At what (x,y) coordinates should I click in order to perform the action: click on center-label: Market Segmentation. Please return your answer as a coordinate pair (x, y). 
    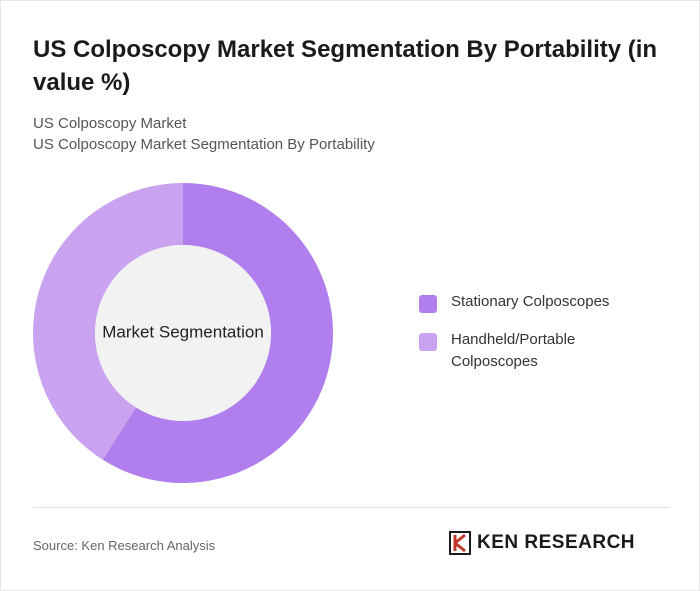
    Looking at the image, I should click on (183, 331).